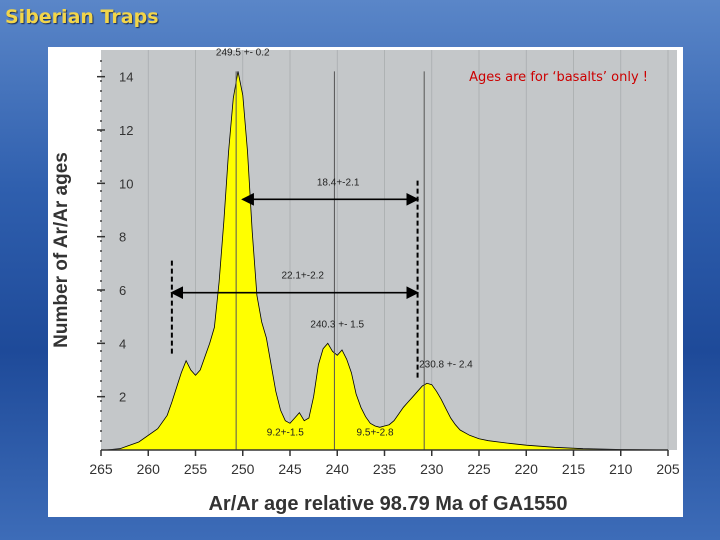 This screenshot has height=540, width=720. Describe the element at coordinates (432, 469) in the screenshot. I see `x-tick-label: 230` at that location.